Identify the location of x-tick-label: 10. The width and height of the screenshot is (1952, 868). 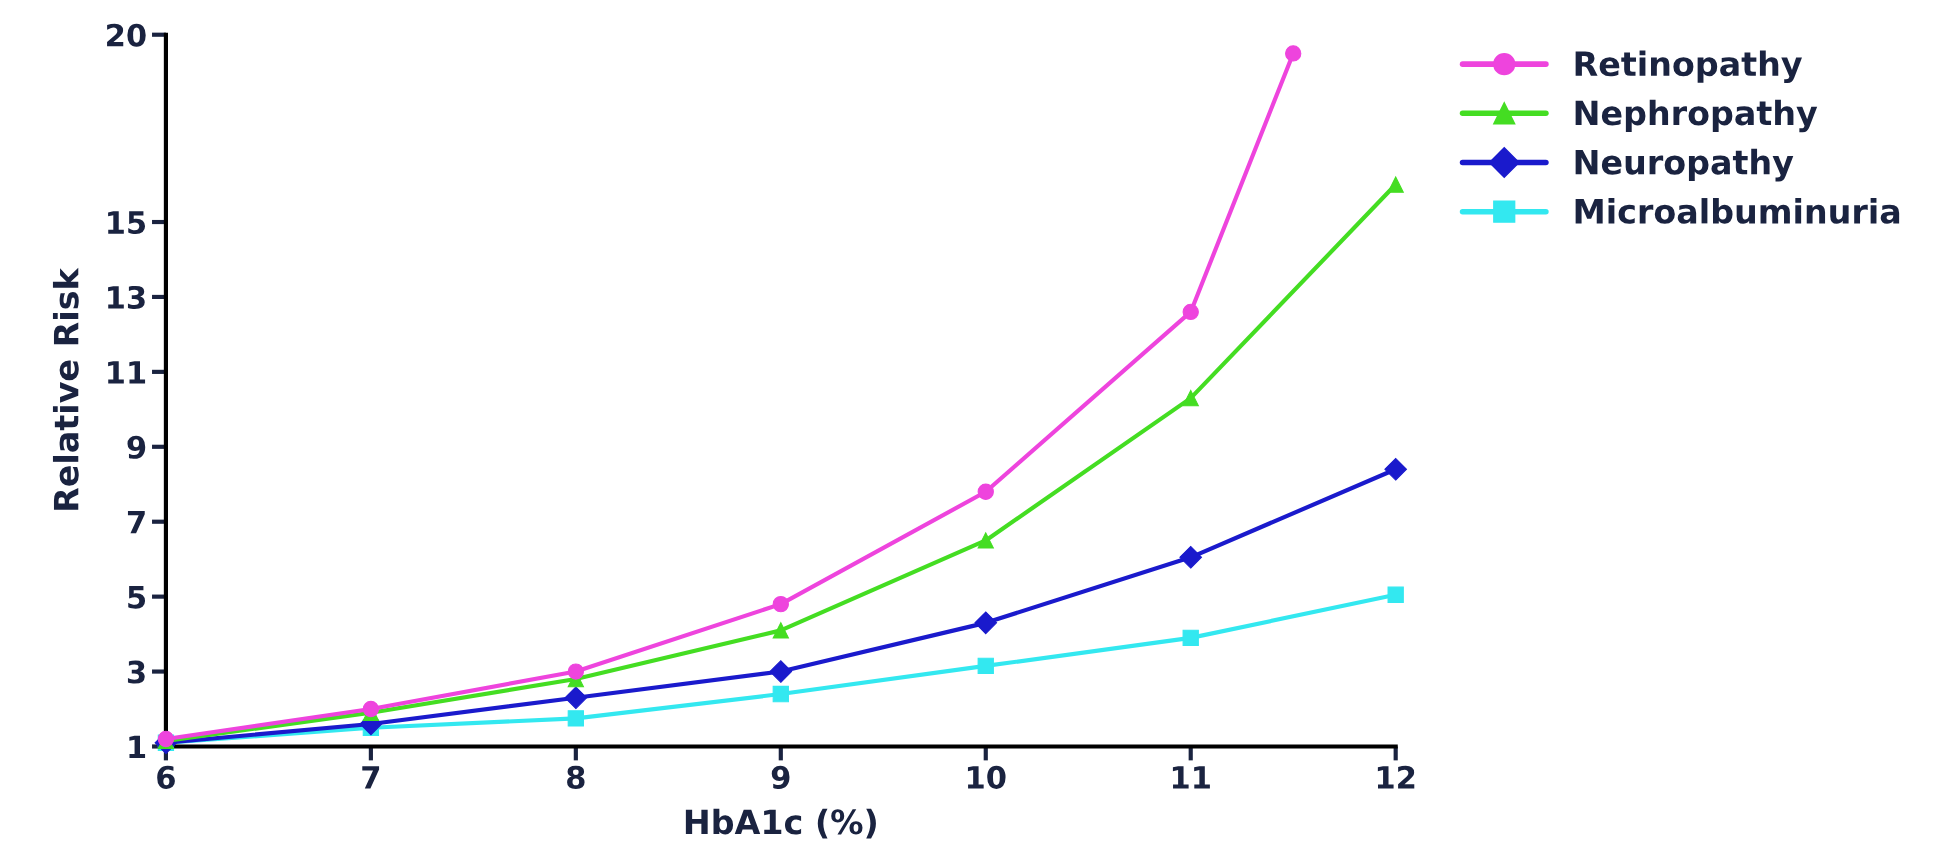
(986, 777).